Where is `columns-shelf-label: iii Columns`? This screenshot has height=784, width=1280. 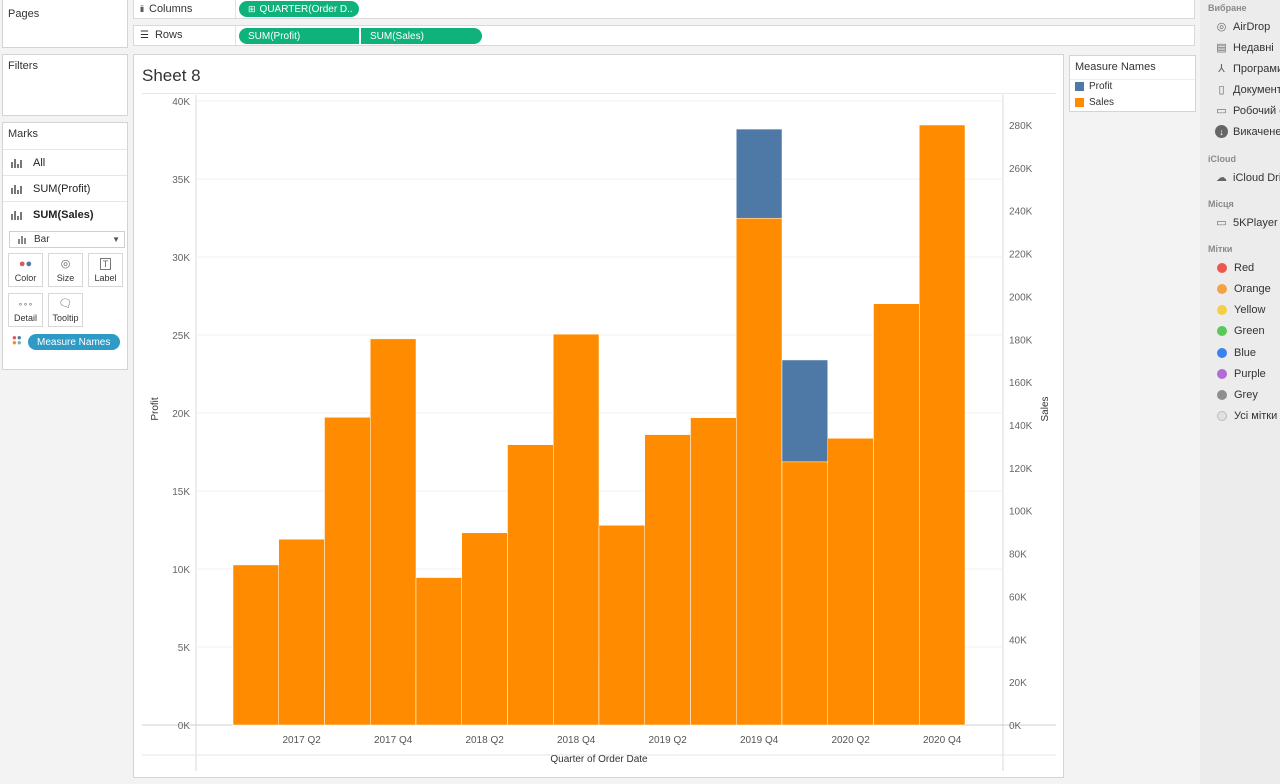
columns-shelf-label: iii Columns is located at coordinates (166, 9).